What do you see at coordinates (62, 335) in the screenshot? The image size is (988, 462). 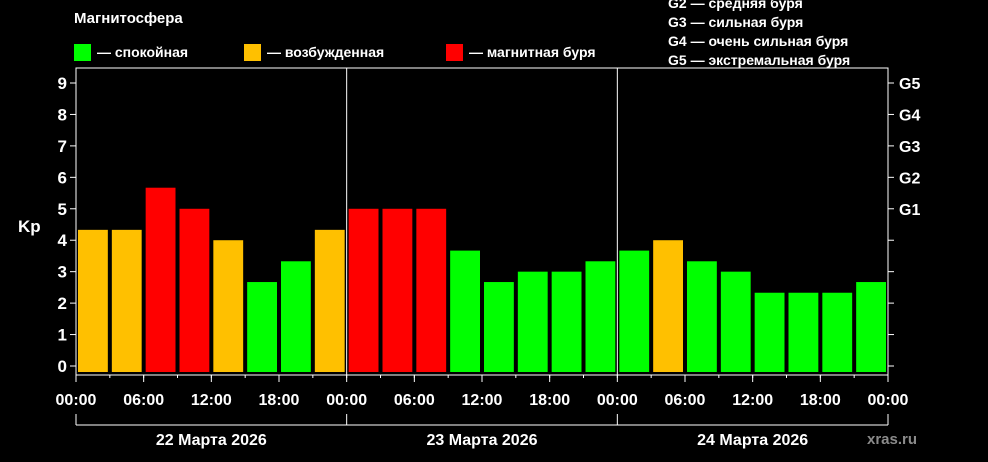 I see `y-tick-label: 1` at bounding box center [62, 335].